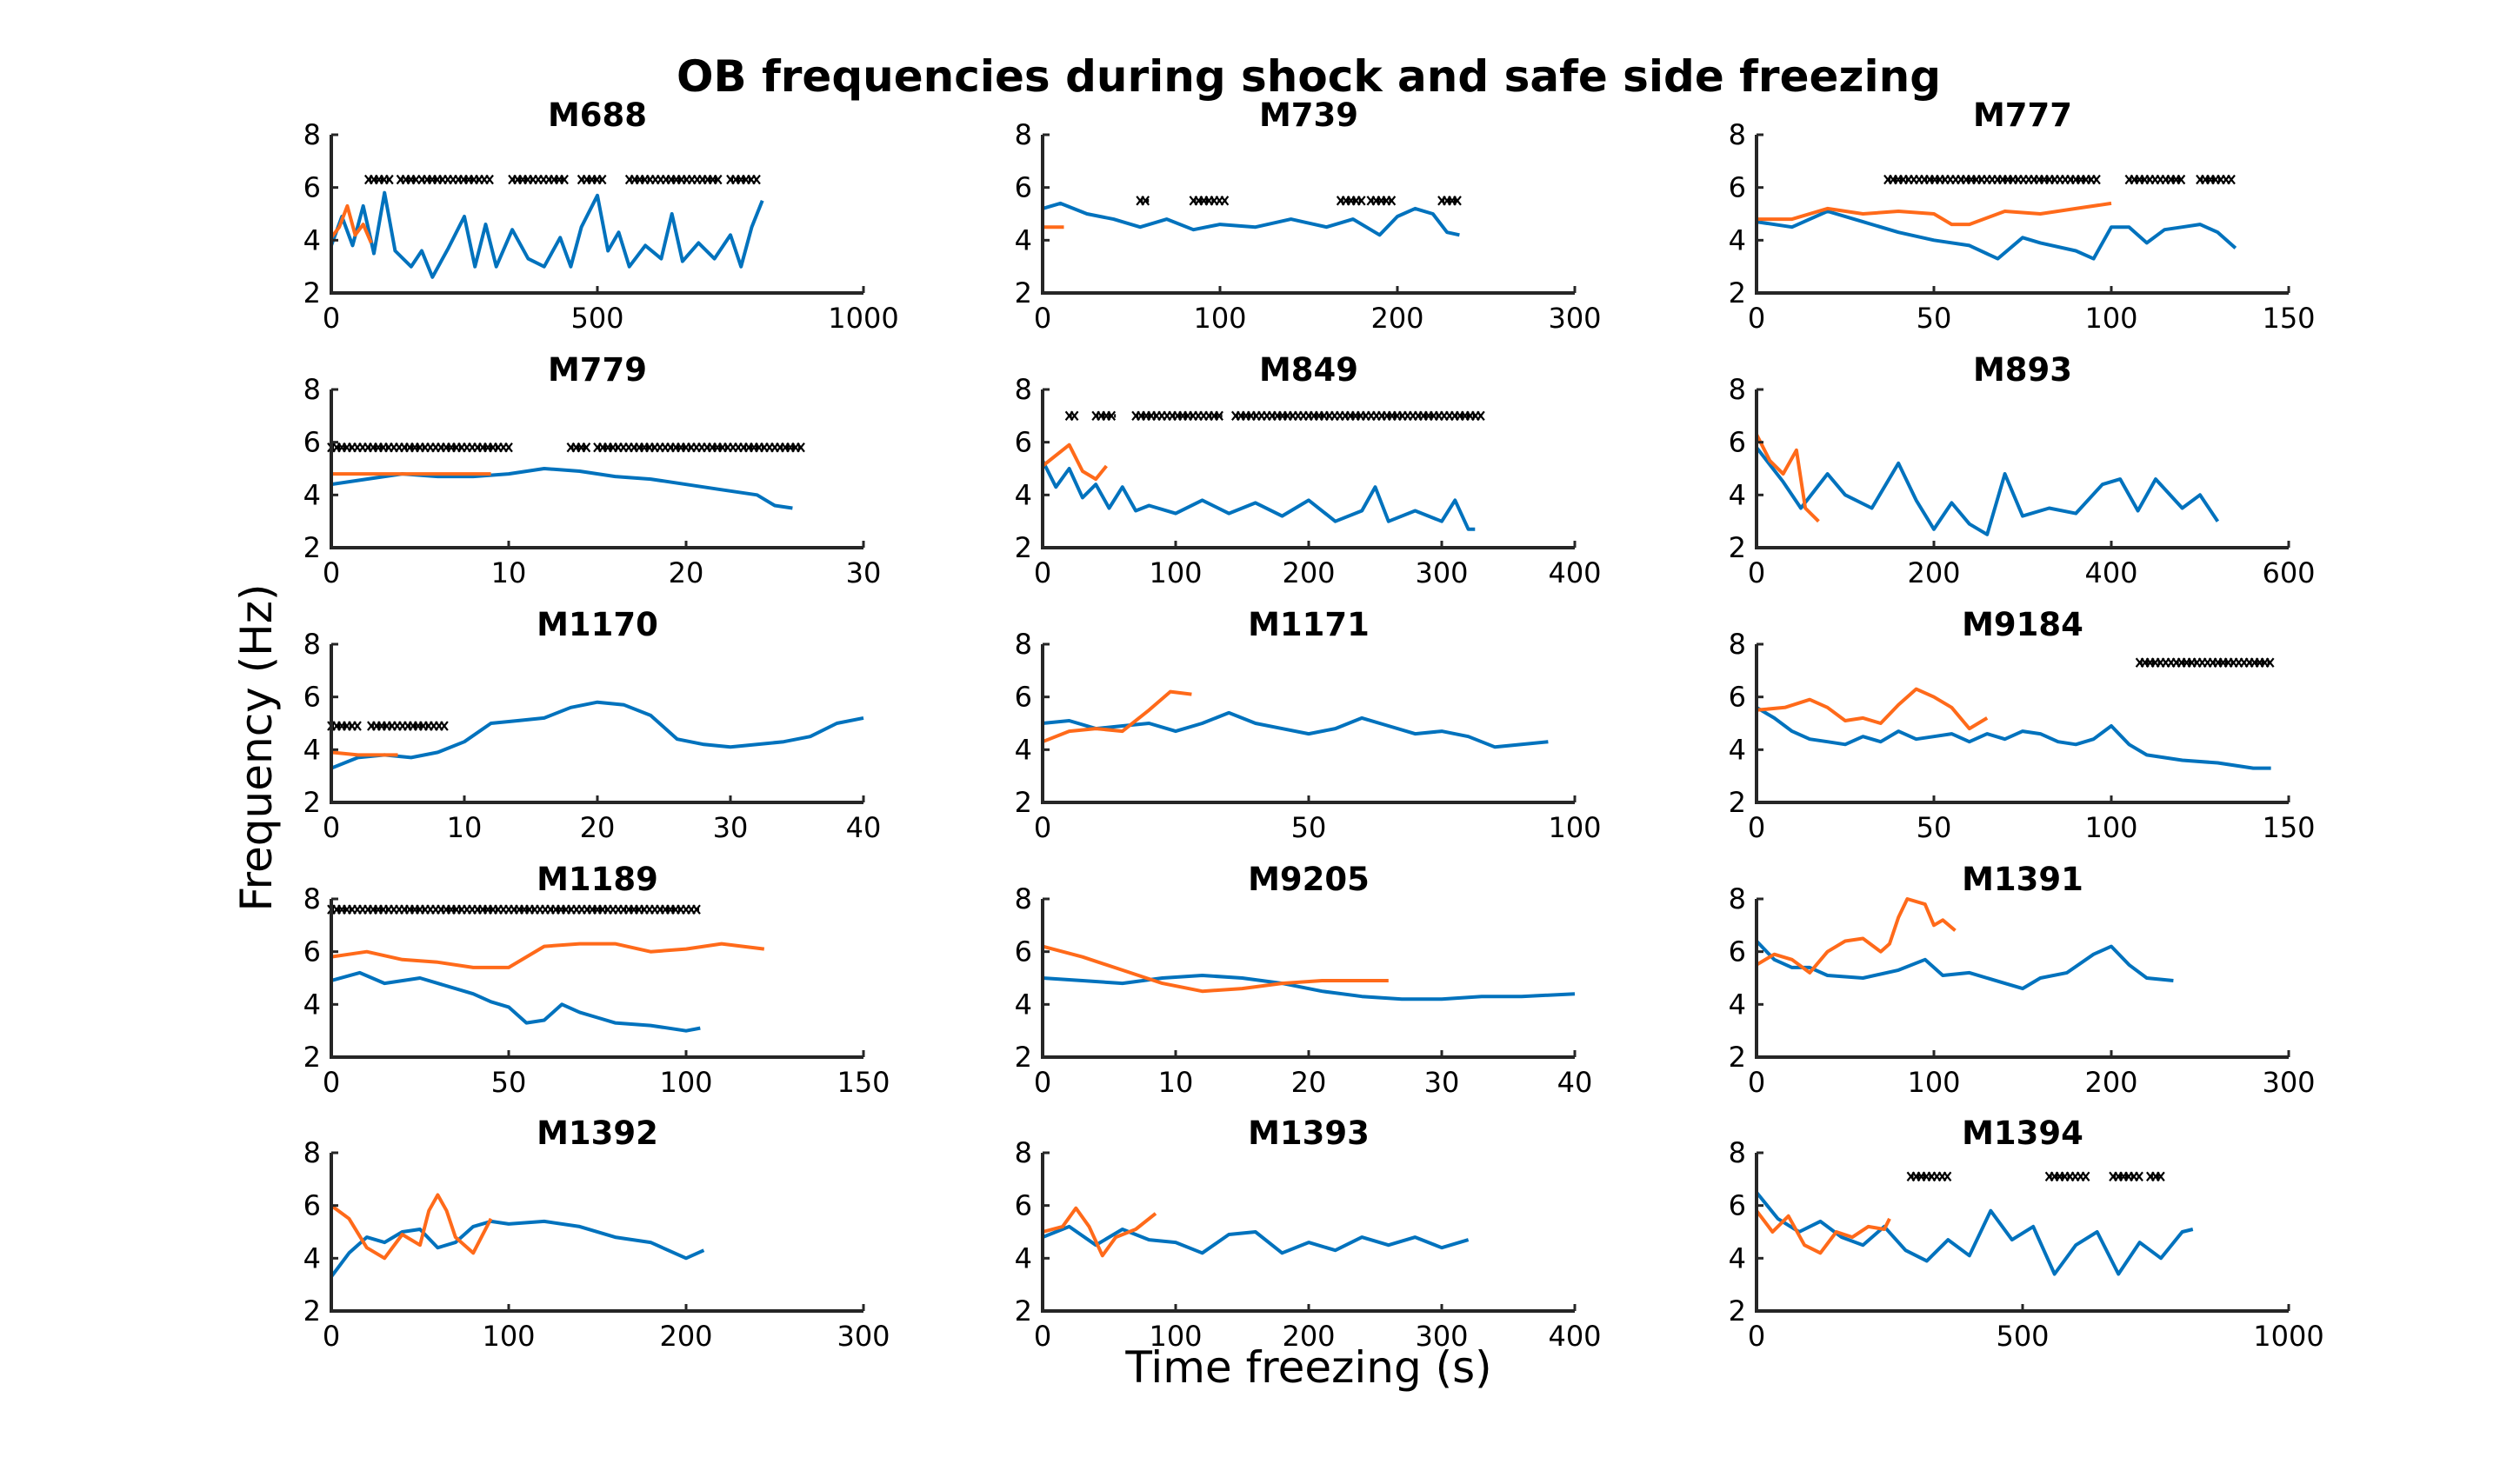 The width and height of the screenshot is (2520, 1464). Describe the element at coordinates (2022, 370) in the screenshot. I see `subplot-title: M893` at that location.